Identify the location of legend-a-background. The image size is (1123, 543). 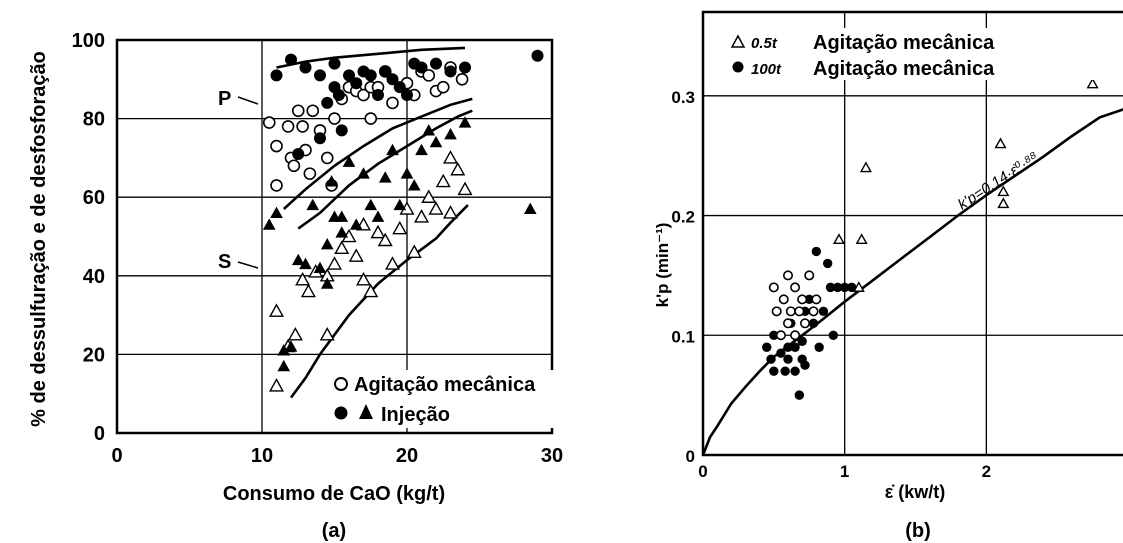
(477, 399).